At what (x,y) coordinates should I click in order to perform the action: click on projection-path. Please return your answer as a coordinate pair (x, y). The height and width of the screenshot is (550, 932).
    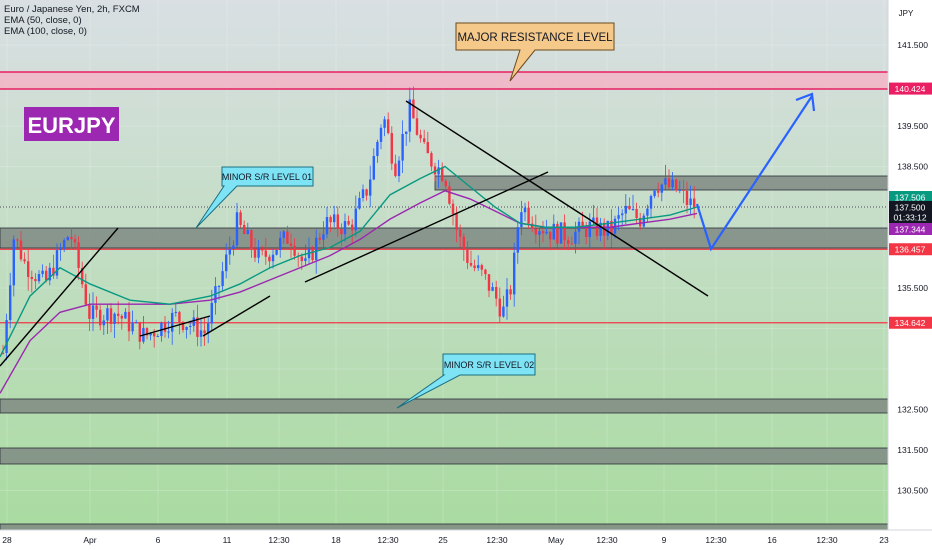
    Looking at the image, I should click on (754, 173).